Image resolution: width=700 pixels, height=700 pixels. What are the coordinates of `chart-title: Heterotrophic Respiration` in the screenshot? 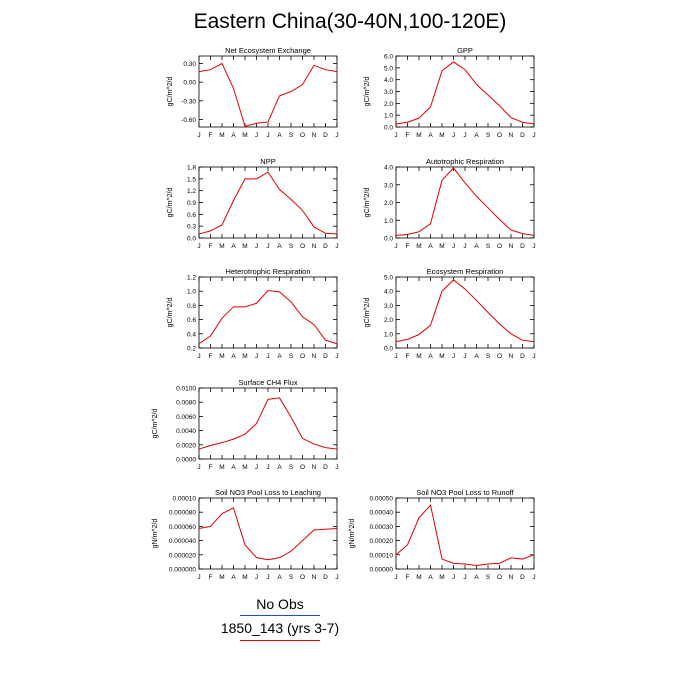 It's located at (267, 271).